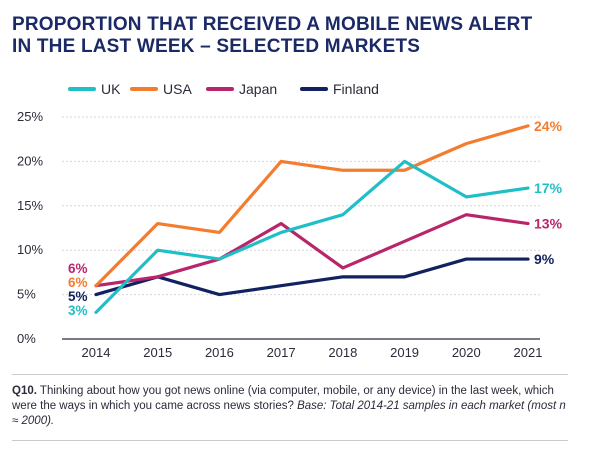 The image size is (591, 463). What do you see at coordinates (26, 338) in the screenshot?
I see `y-tick-label: 0%` at bounding box center [26, 338].